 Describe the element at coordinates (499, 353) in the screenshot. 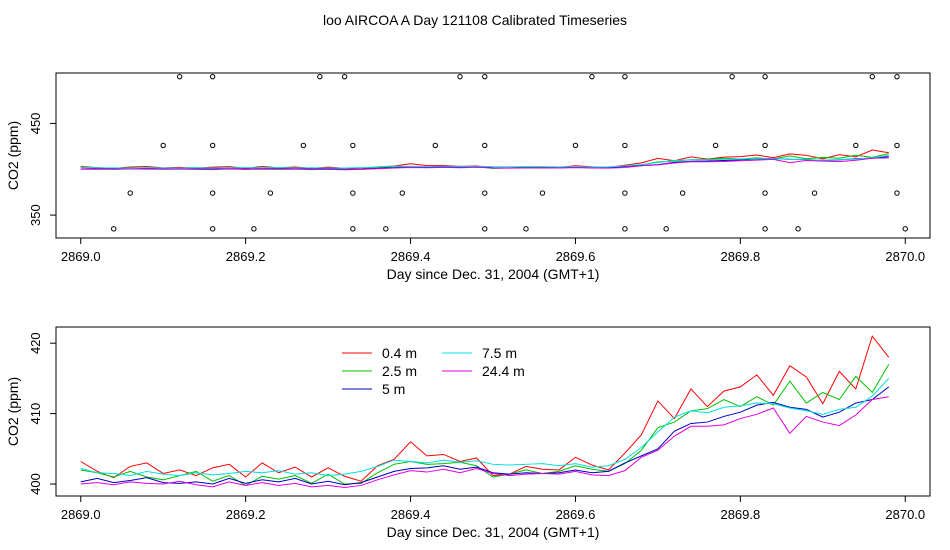

I see `legend-label: 7.5 m` at that location.